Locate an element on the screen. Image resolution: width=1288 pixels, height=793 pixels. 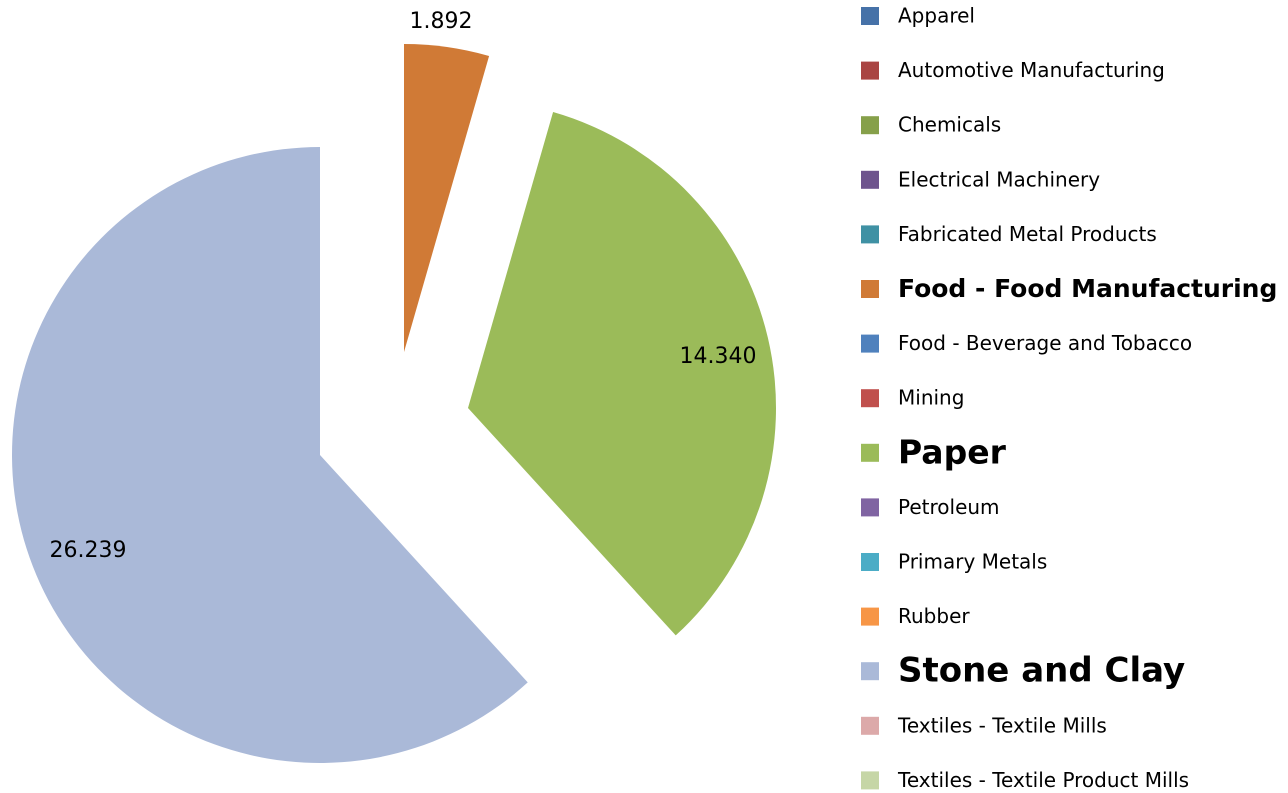
legend-label: Textiles - Textile Product Mills is located at coordinates (1043, 780).